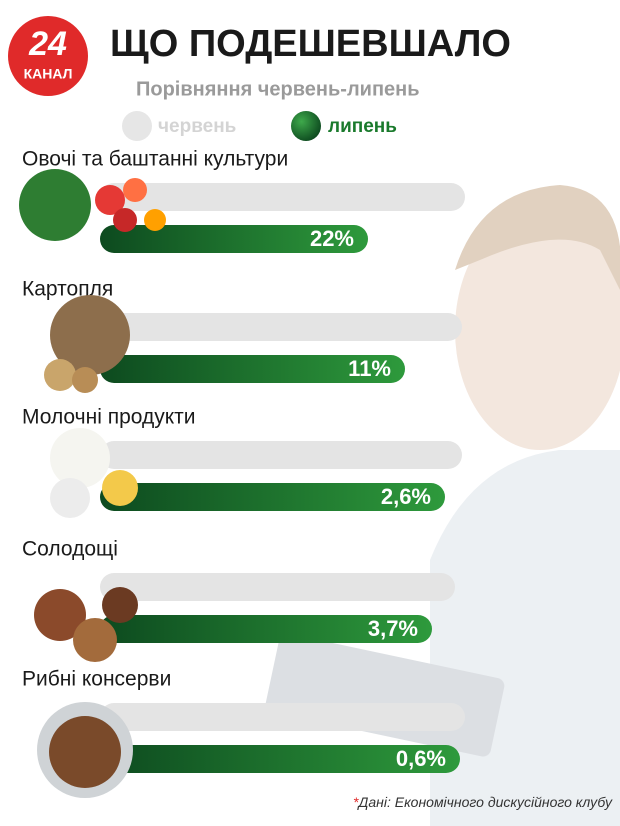 Image resolution: width=620 pixels, height=826 pixels. What do you see at coordinates (356, 802) in the screenshot?
I see `source-mark: *` at bounding box center [356, 802].